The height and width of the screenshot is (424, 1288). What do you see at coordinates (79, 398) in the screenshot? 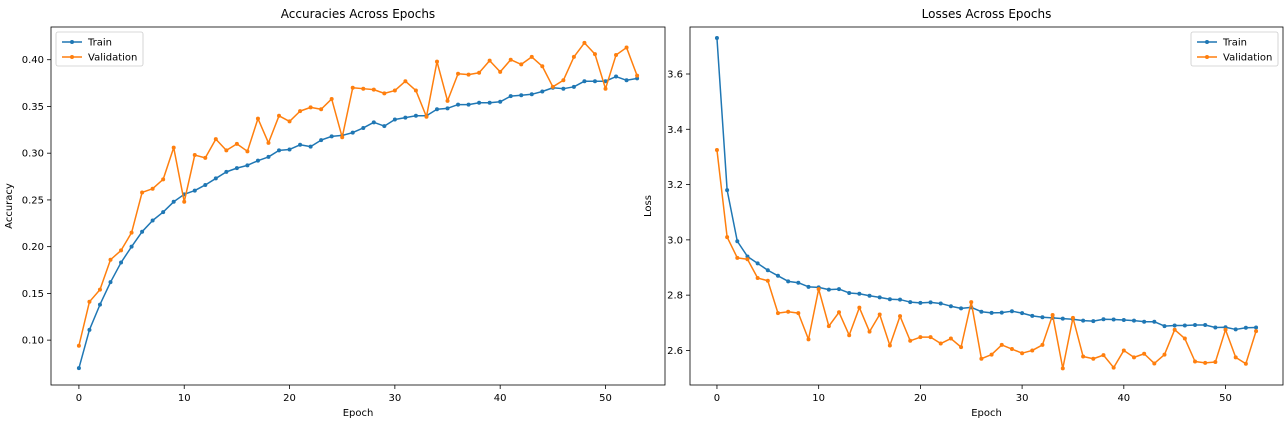
I see `accuracy-x-tick-label: 0` at bounding box center [79, 398].